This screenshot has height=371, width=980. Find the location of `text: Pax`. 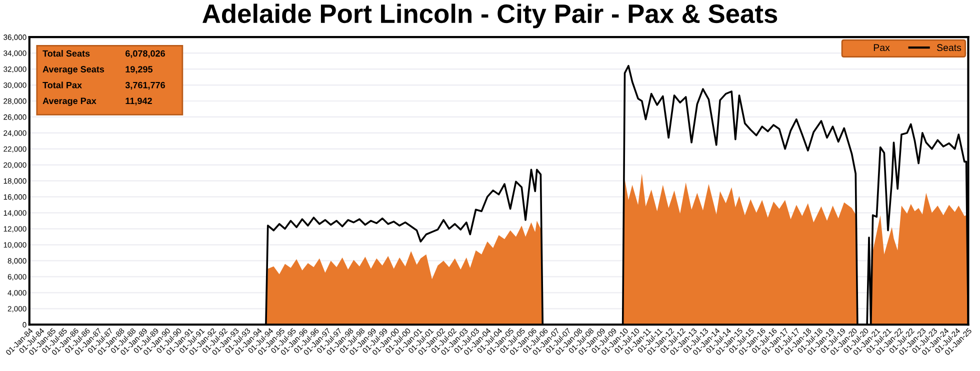

text: Pax is located at coordinates (882, 48).